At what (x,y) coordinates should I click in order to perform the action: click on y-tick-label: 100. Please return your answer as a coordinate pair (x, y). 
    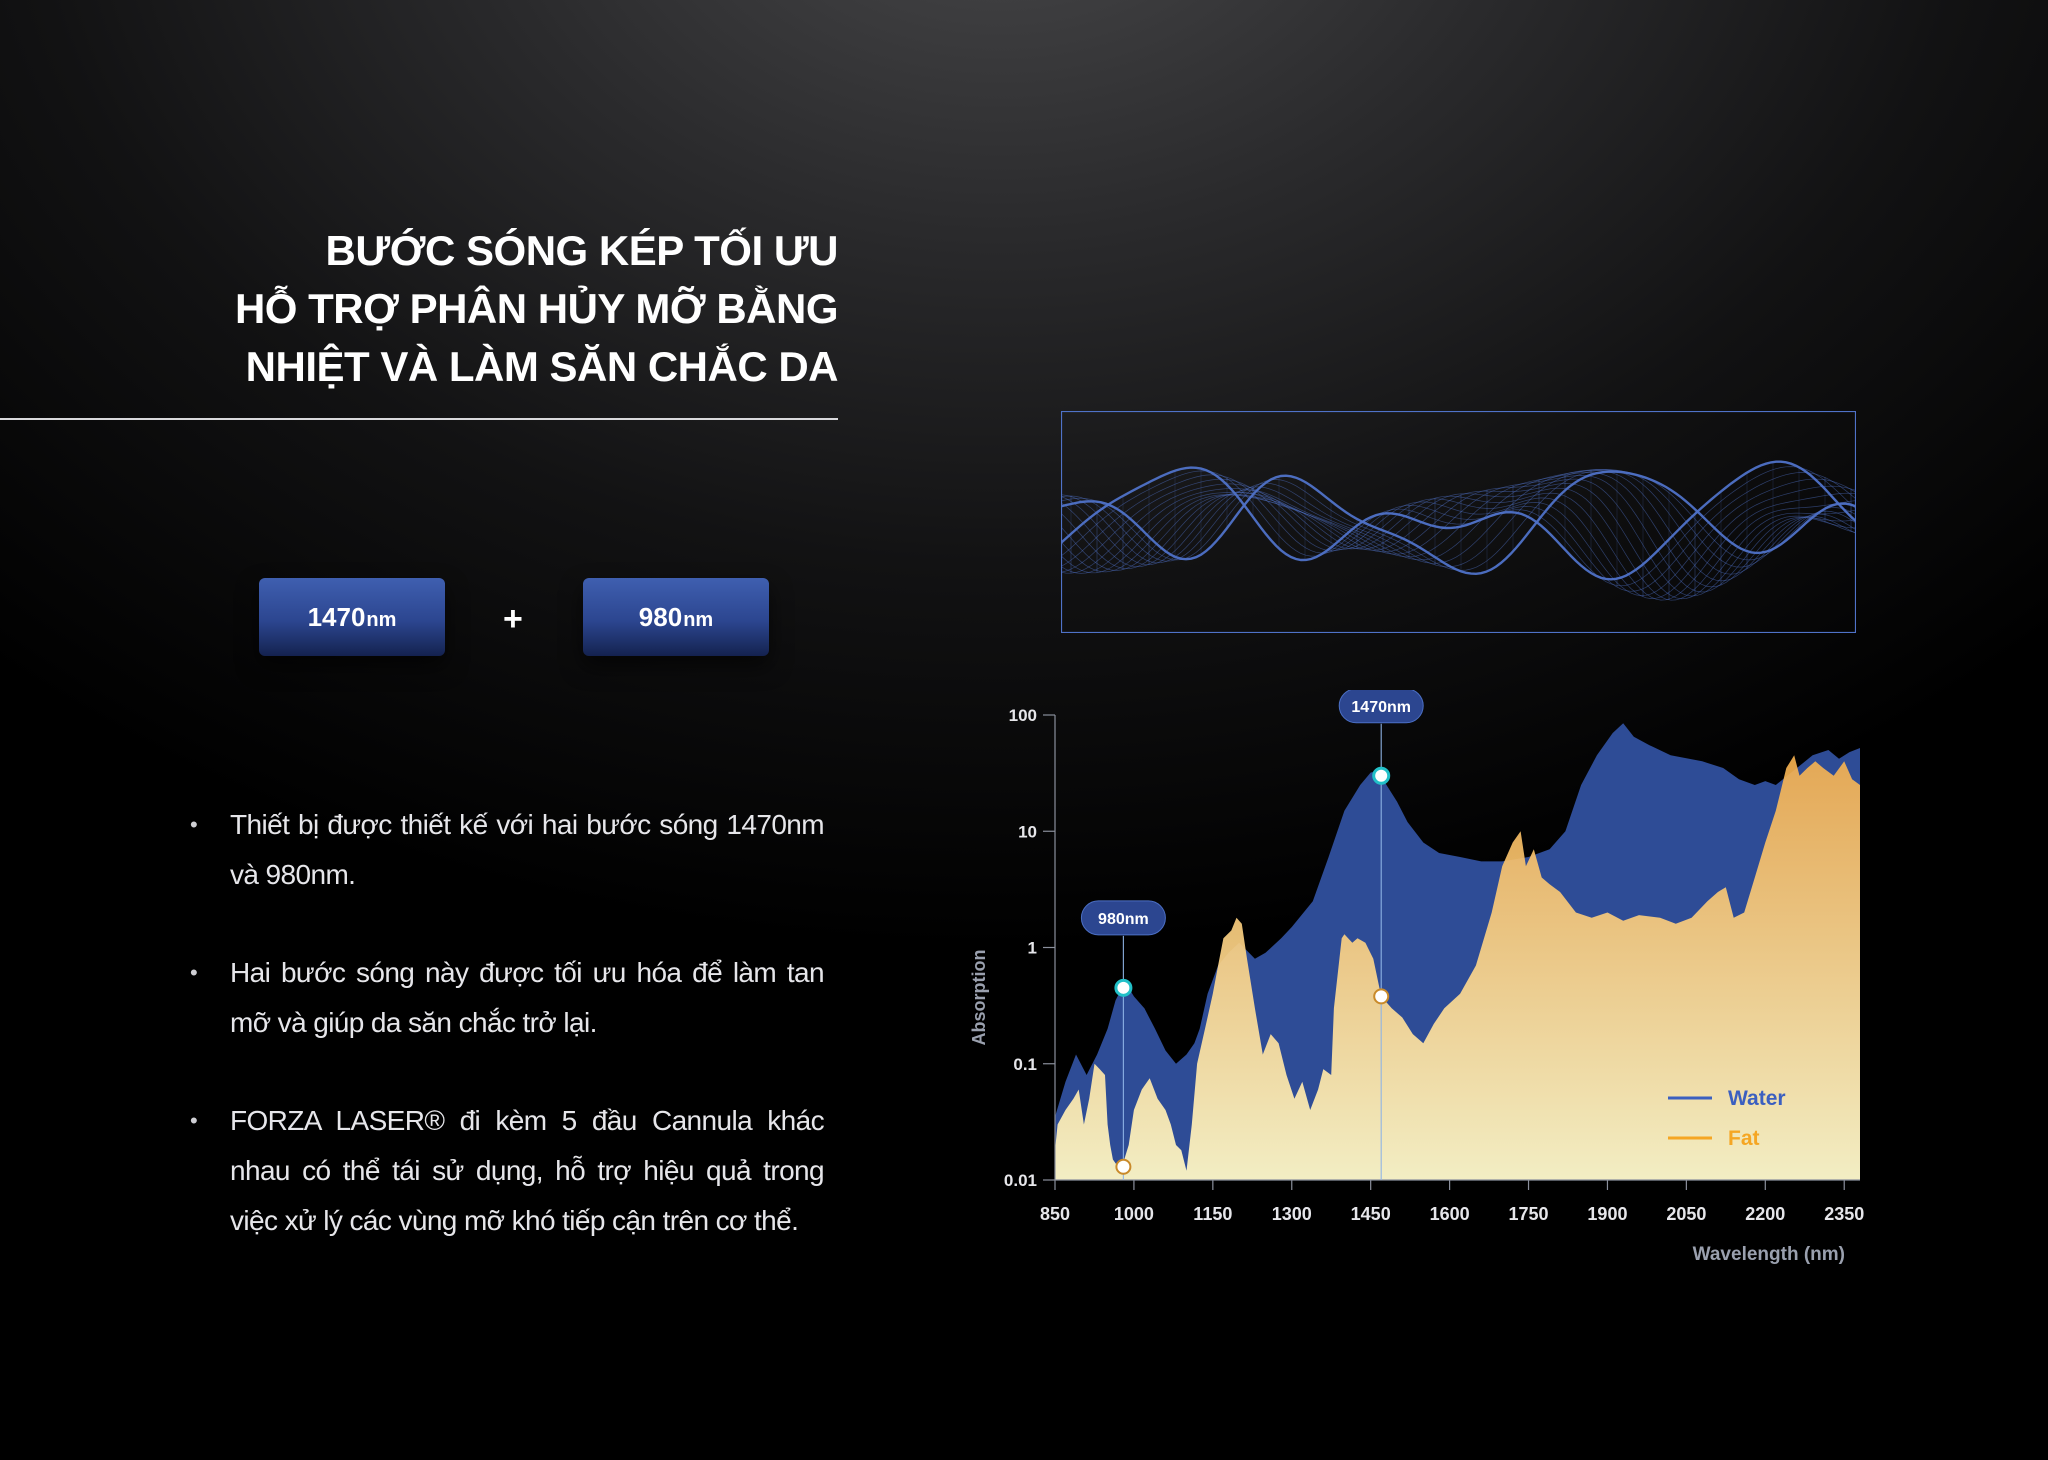
    Looking at the image, I should click on (1023, 715).